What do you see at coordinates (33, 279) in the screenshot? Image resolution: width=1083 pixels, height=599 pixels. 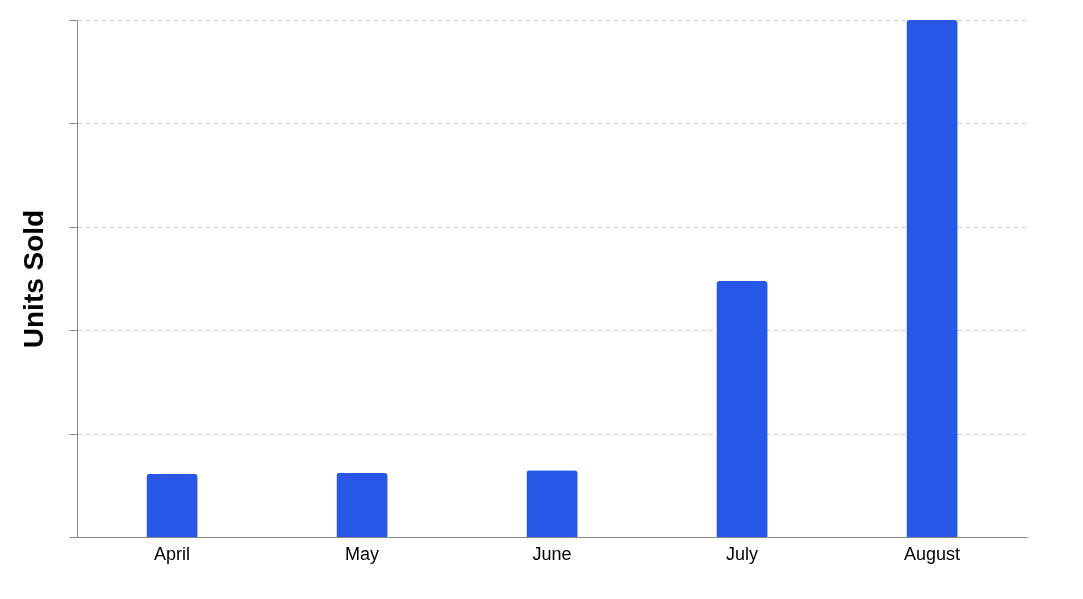 I see `y-axis-title: Units Sold` at bounding box center [33, 279].